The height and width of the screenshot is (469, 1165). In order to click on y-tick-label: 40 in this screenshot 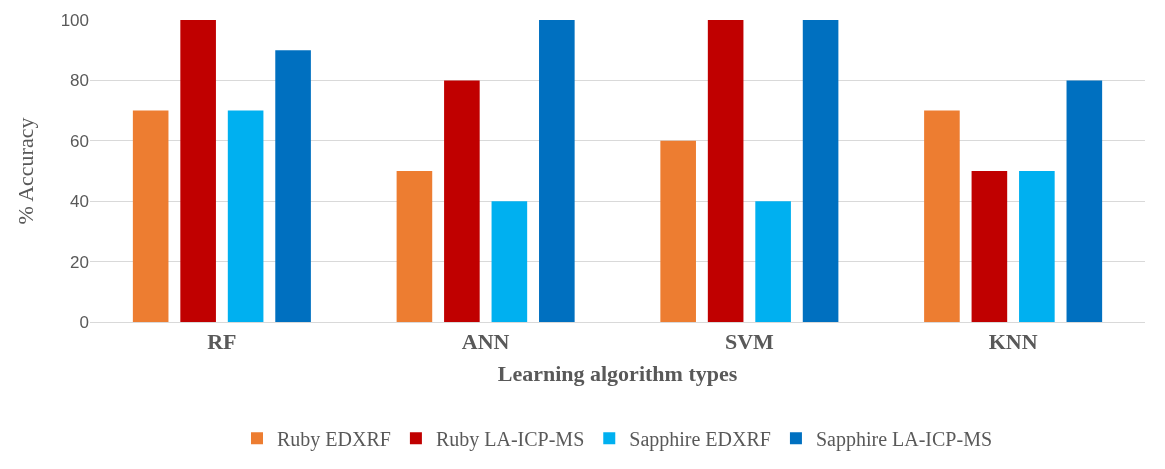, I will do `click(79, 202)`.